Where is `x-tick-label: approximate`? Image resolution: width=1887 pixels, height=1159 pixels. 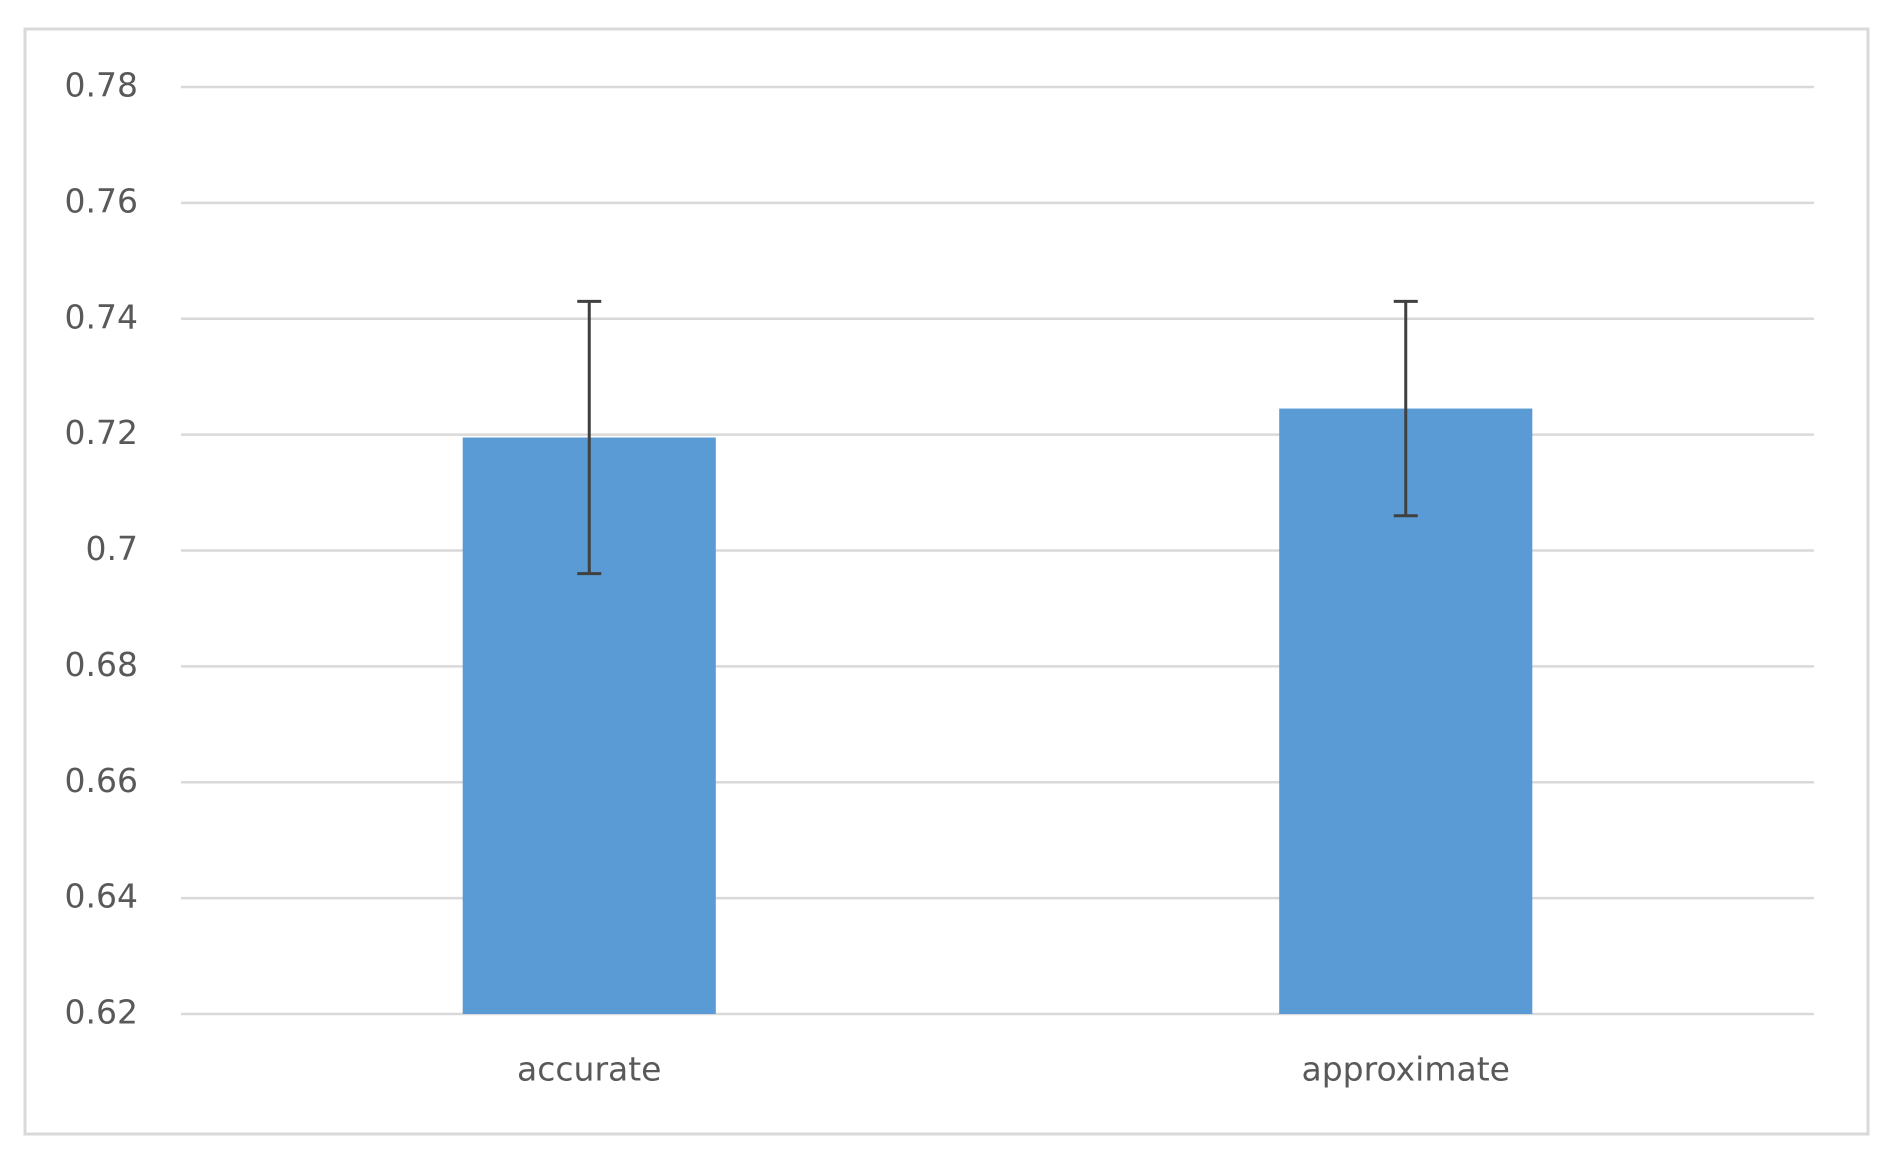 x-tick-label: approximate is located at coordinates (1406, 1069).